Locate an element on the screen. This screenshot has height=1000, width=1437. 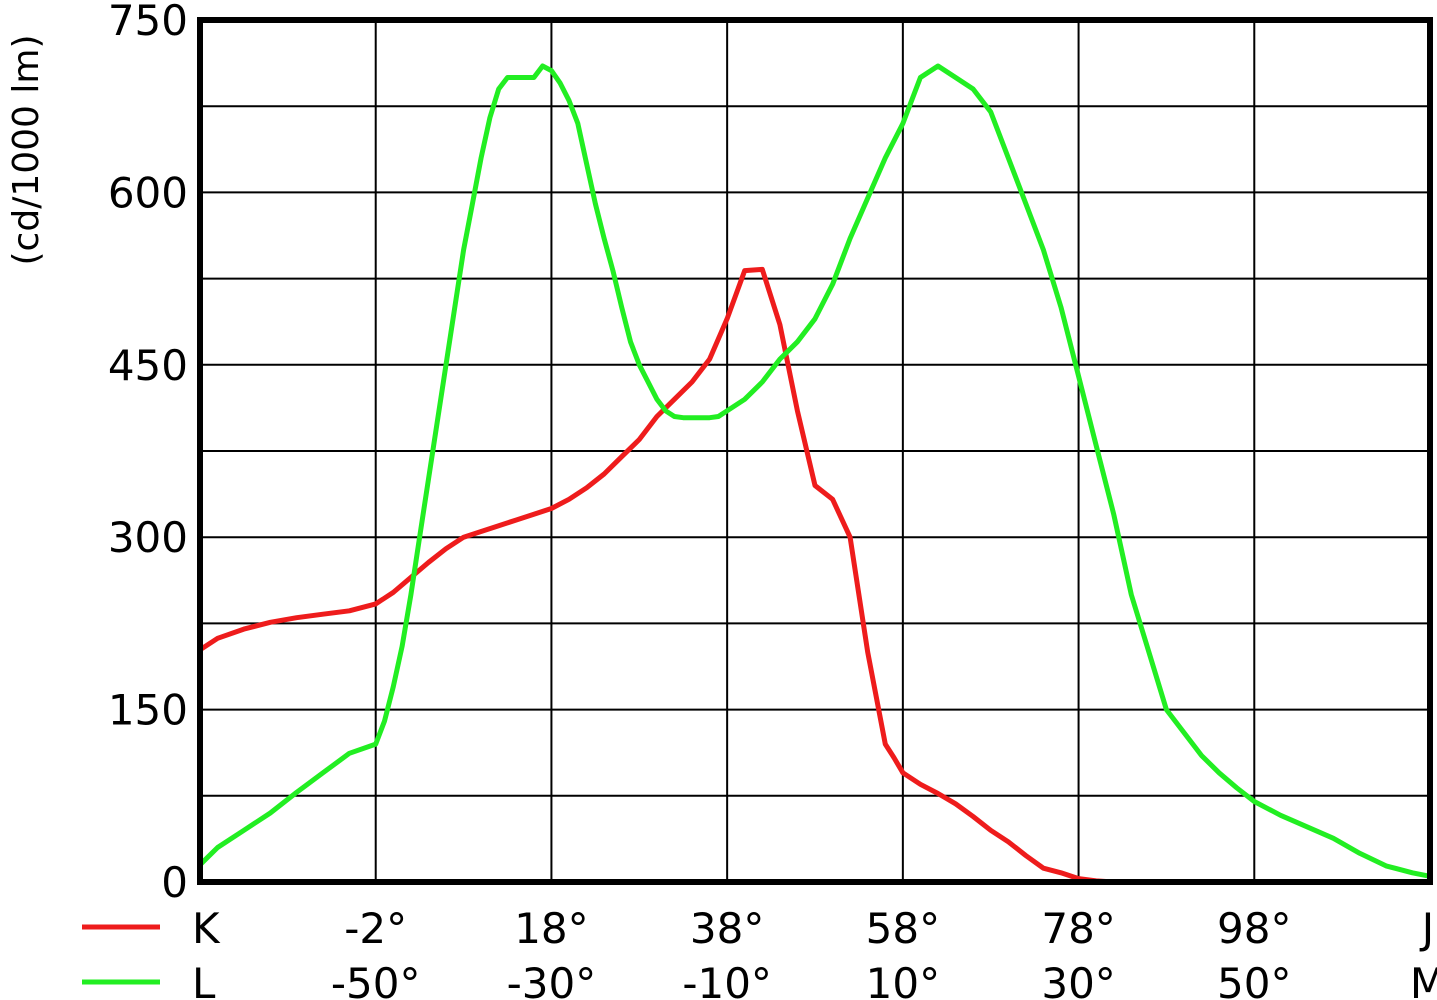
legend-label-K: K is located at coordinates (206, 928).